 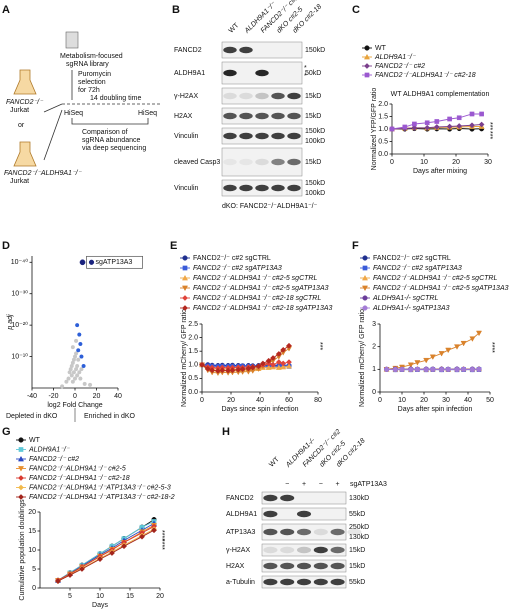 I want to click on x-tick-label: 20, so click(x=160, y=596).